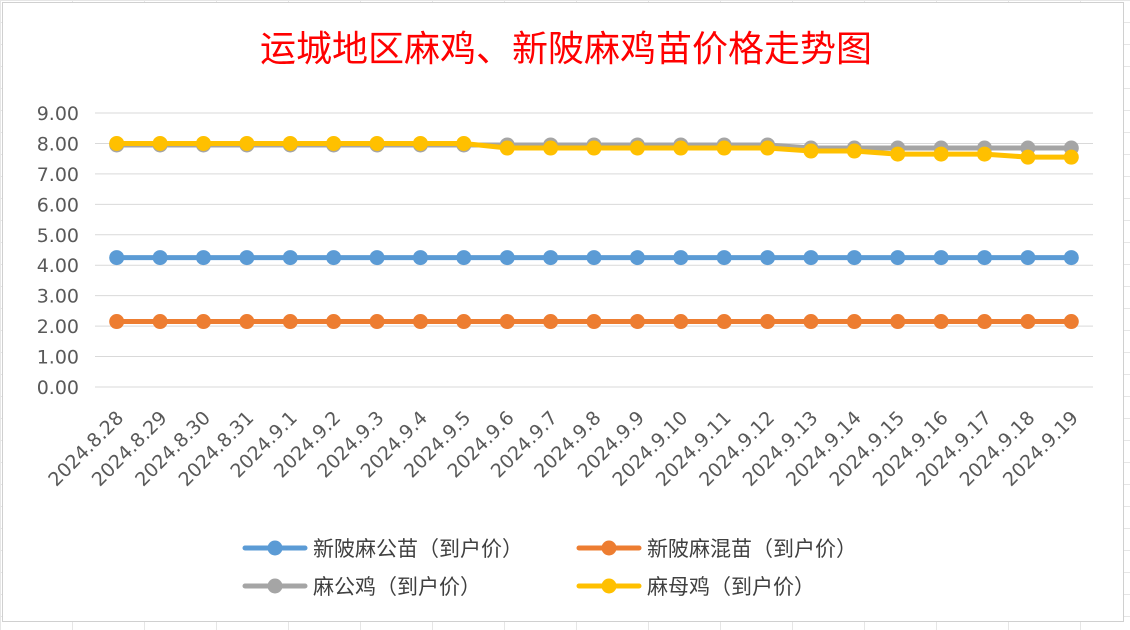 This screenshot has height=630, width=1130. What do you see at coordinates (58, 144) in the screenshot?
I see `y-tick-label: 8.00` at bounding box center [58, 144].